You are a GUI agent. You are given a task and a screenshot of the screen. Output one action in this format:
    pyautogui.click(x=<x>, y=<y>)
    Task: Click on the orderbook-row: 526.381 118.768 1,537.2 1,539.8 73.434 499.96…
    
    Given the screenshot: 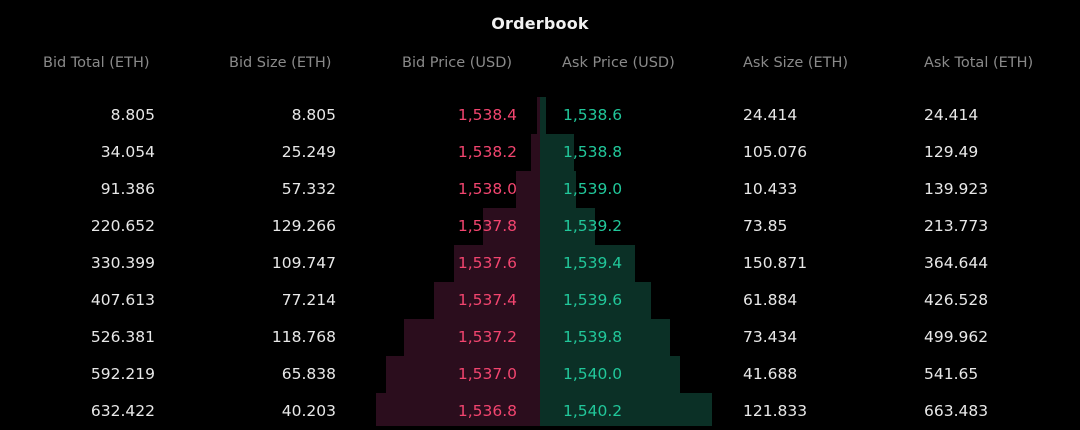 What is the action you would take?
    pyautogui.click(x=540, y=337)
    